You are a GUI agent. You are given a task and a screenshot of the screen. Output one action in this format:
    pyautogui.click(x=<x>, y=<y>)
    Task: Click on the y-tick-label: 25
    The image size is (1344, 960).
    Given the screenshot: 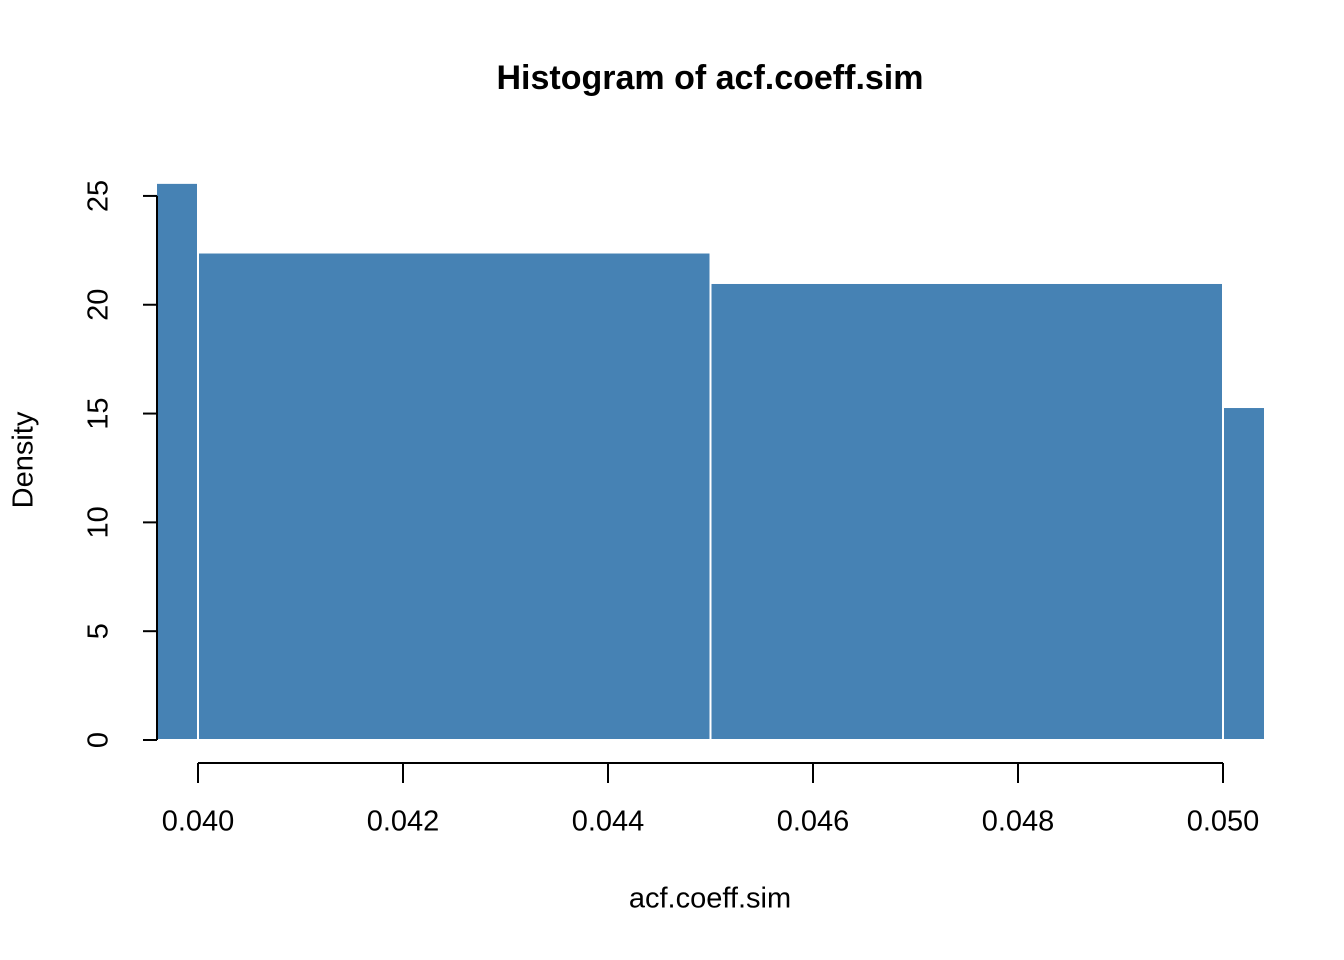 What is the action you would take?
    pyautogui.click(x=99, y=196)
    